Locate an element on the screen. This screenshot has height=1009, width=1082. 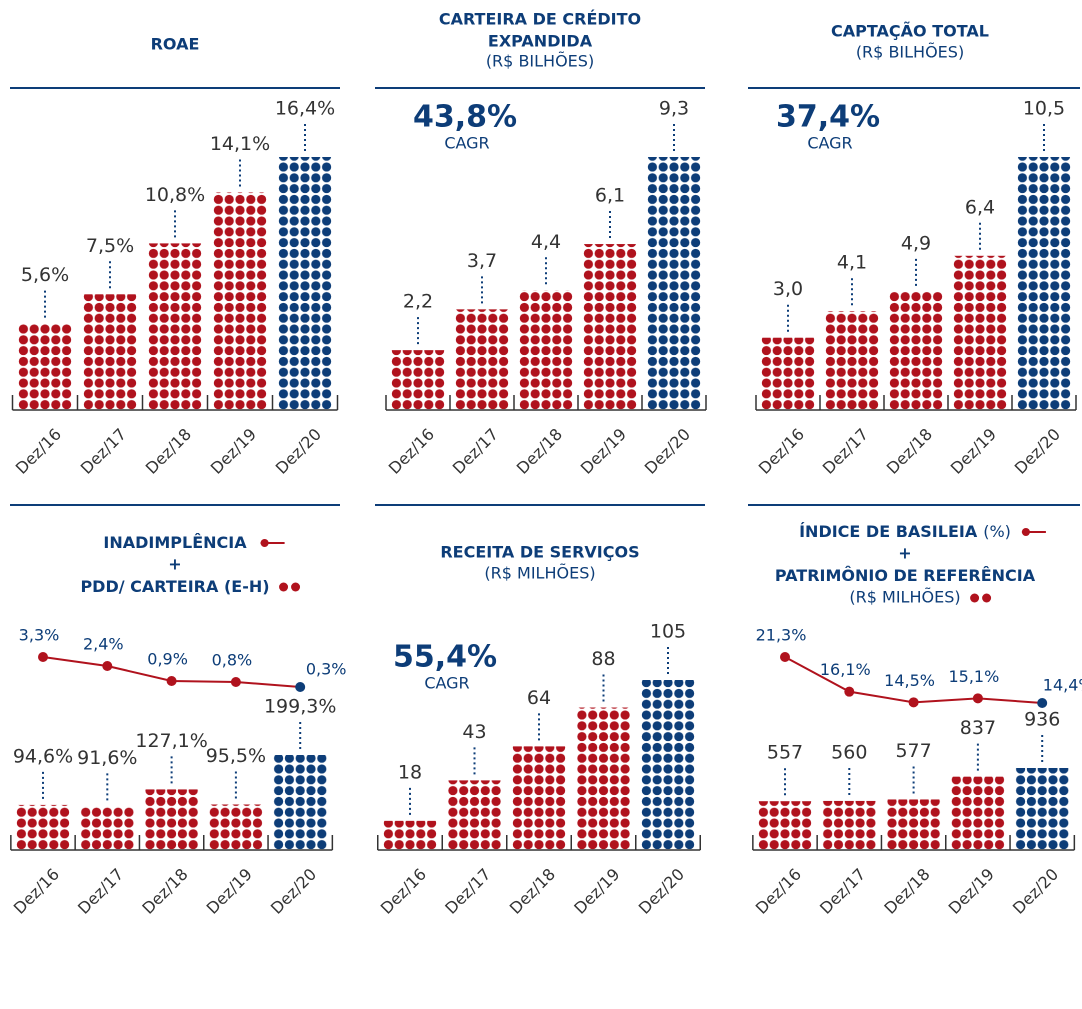
chart-title: EXPANDIDA is located at coordinates (540, 41).